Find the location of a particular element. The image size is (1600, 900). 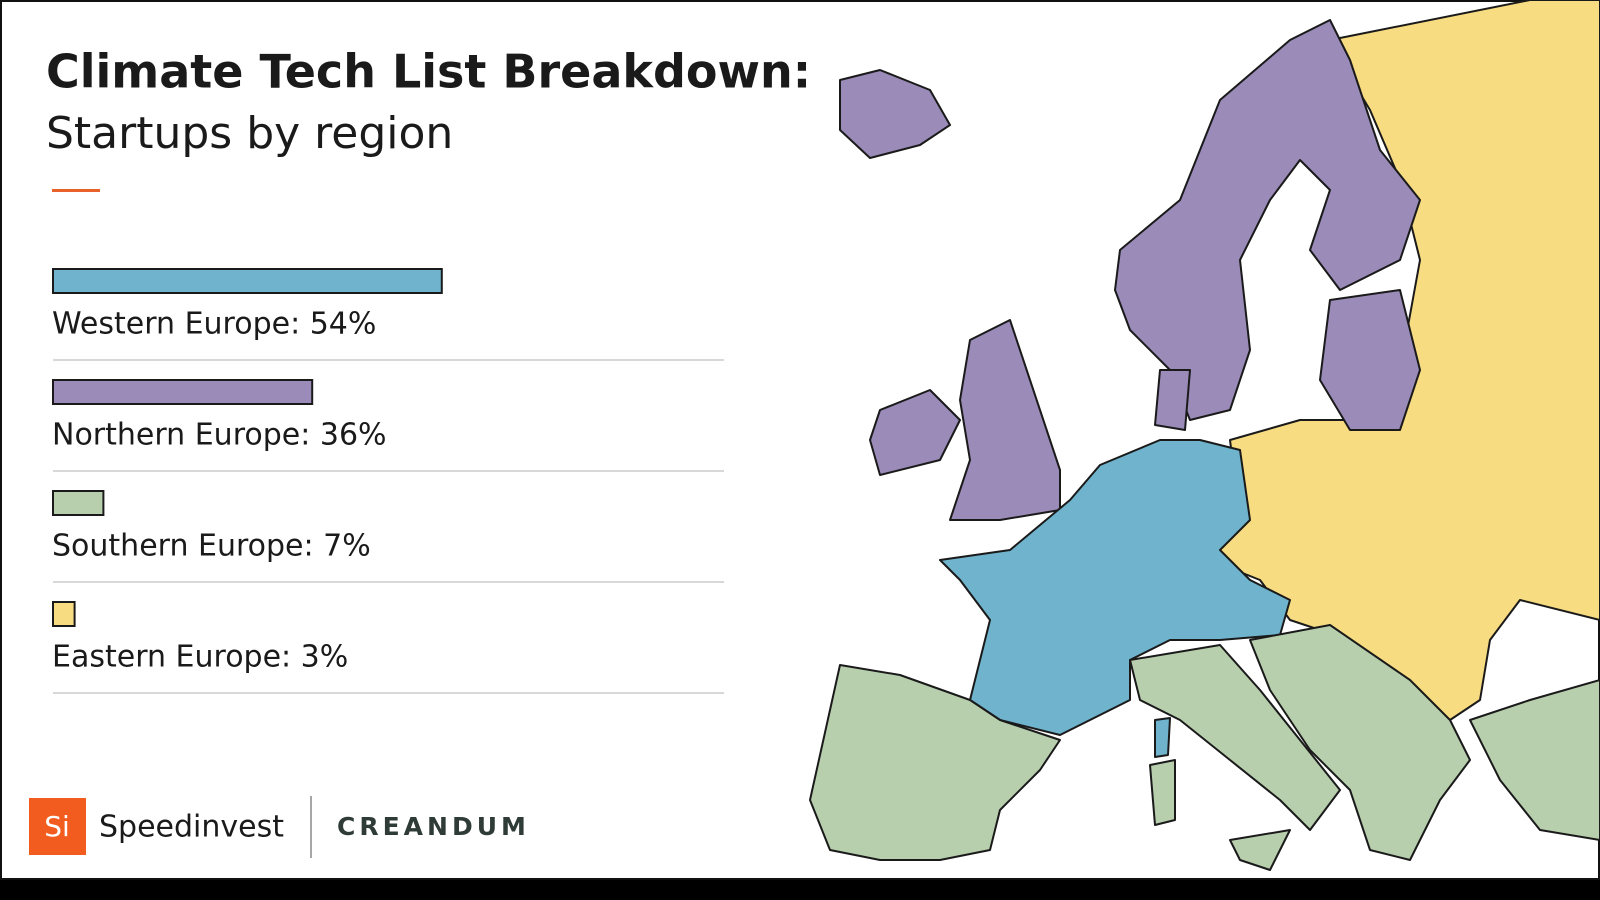

bar-label: Eastern Europe: 3% is located at coordinates (200, 657).